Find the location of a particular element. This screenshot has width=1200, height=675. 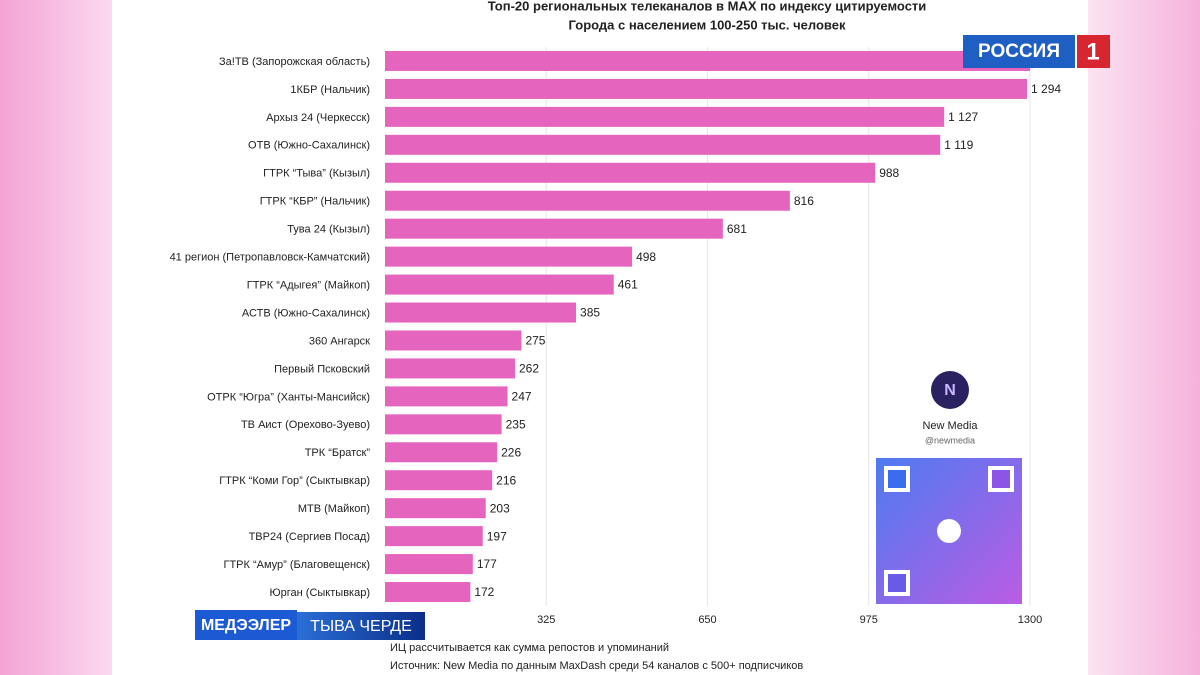

ticker-program-box is located at coordinates (246, 625).